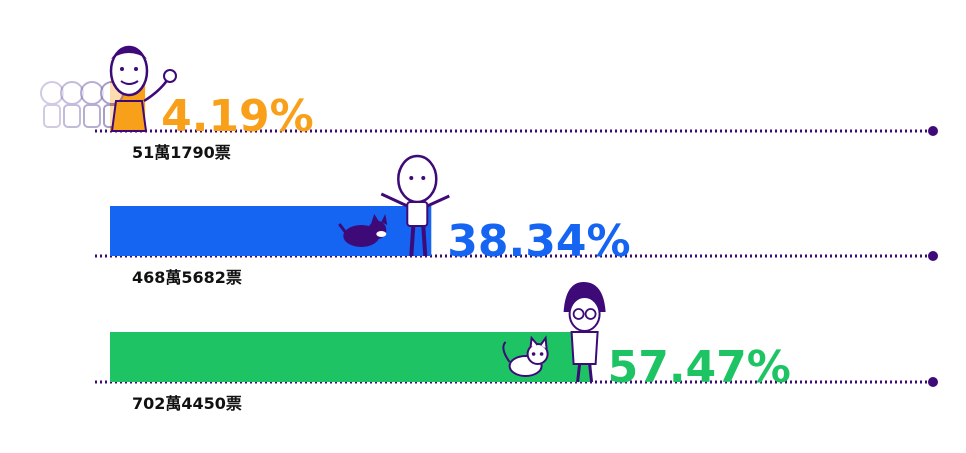 This screenshot has width=966, height=453. What do you see at coordinates (538, 241) in the screenshot?
I see `percentage-label-1: 38.34%` at bounding box center [538, 241].